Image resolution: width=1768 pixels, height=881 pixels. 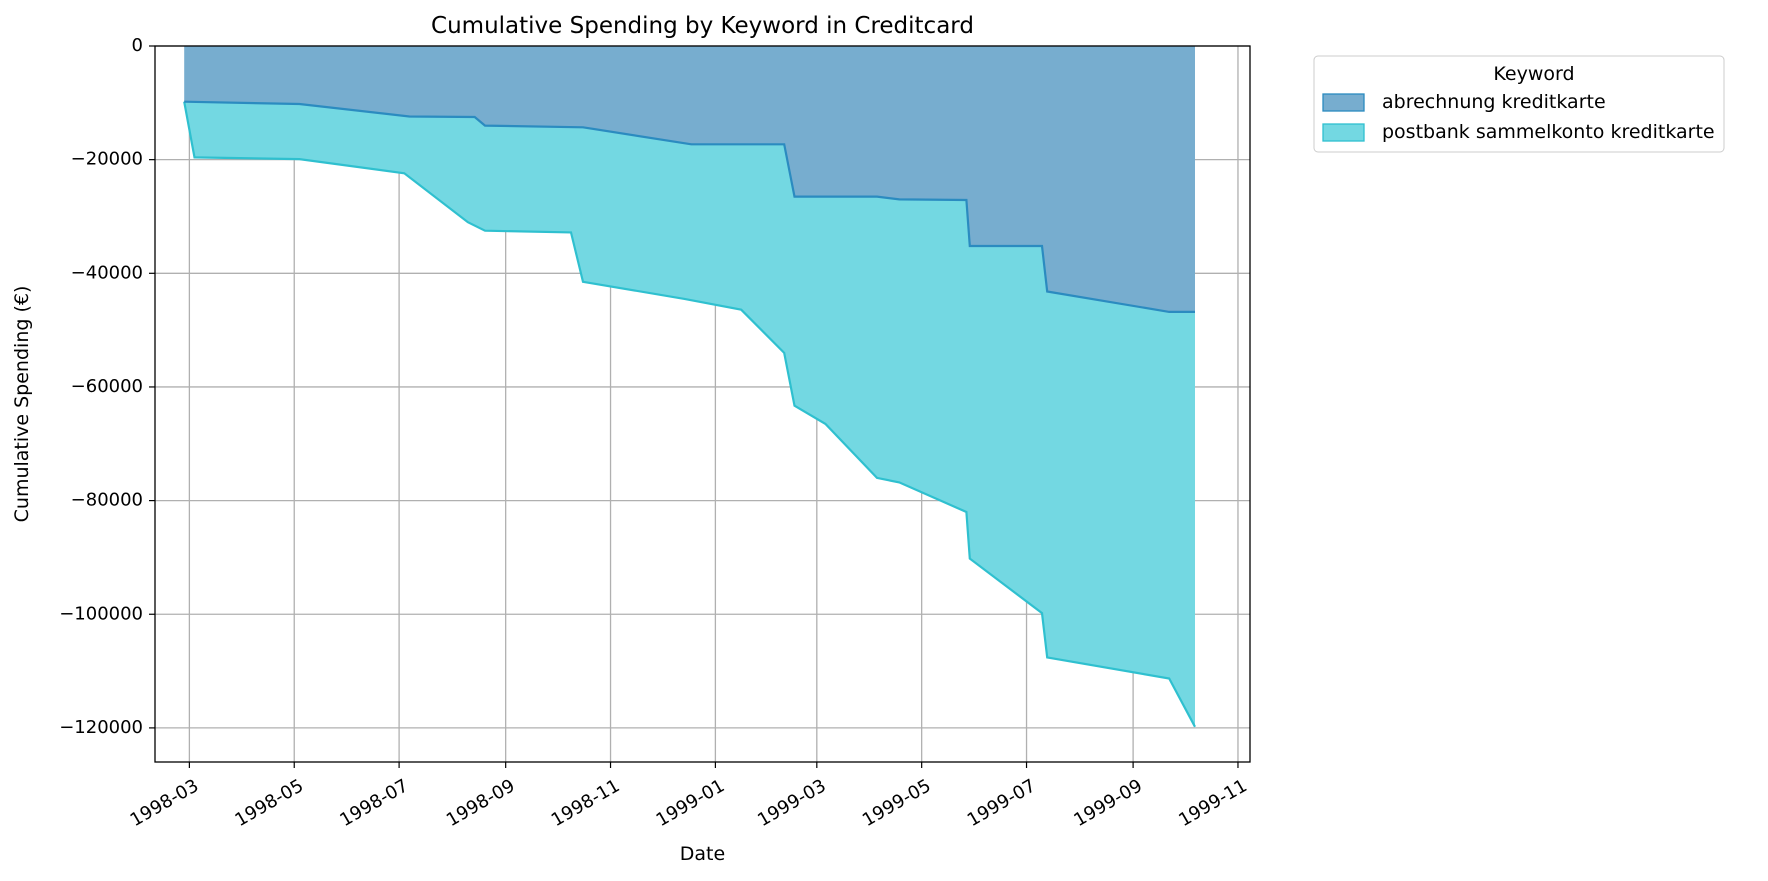 I want to click on legend-title: Keyword, so click(x=1533, y=74).